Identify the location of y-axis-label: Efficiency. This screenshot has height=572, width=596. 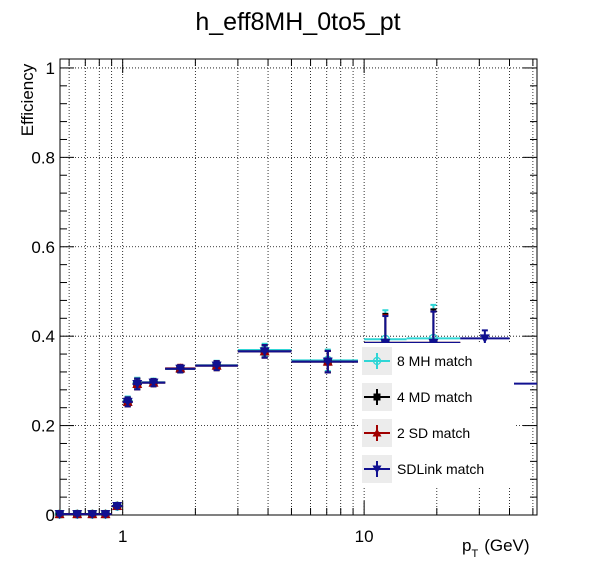
(27, 99).